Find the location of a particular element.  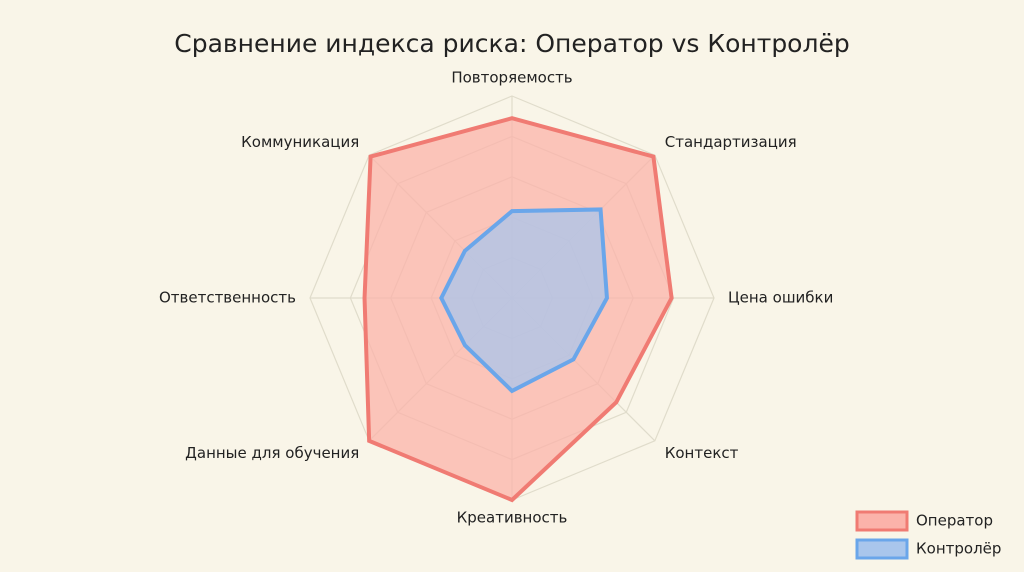

series-area is located at coordinates (524, 300).